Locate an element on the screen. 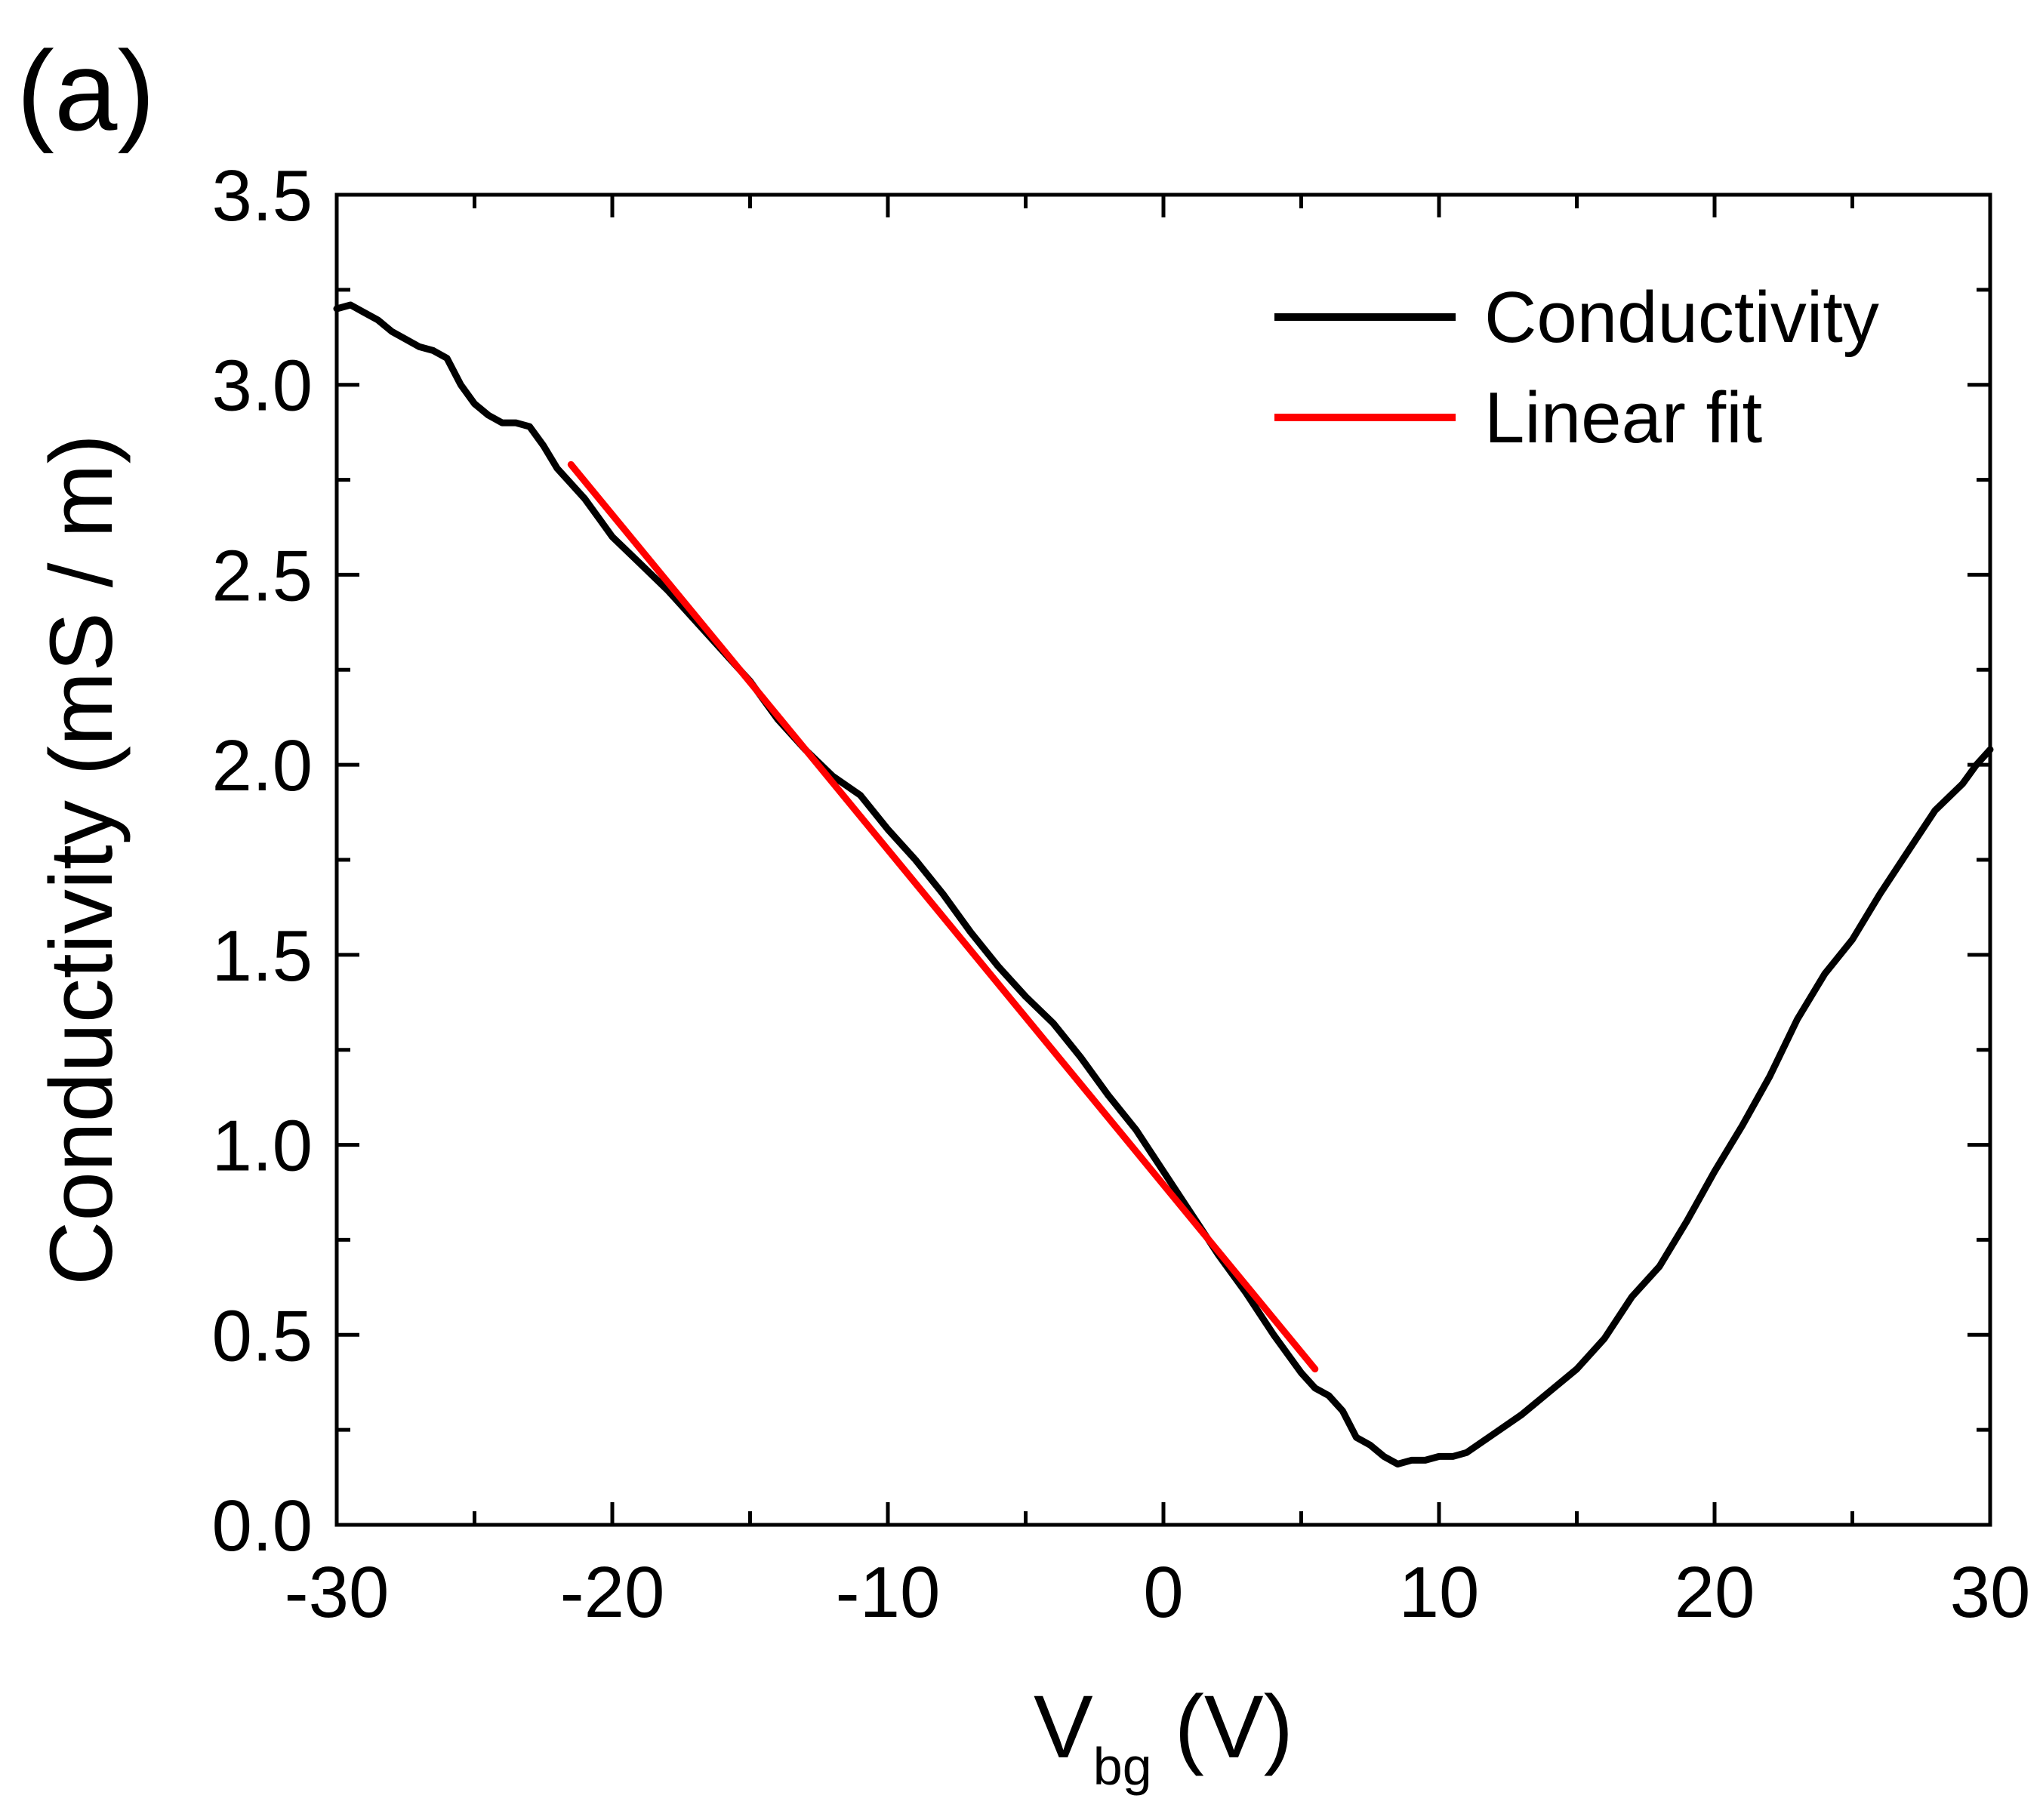 The width and height of the screenshot is (2043, 1820). x-axis-title: Vbg (V) is located at coordinates (1163, 1736).